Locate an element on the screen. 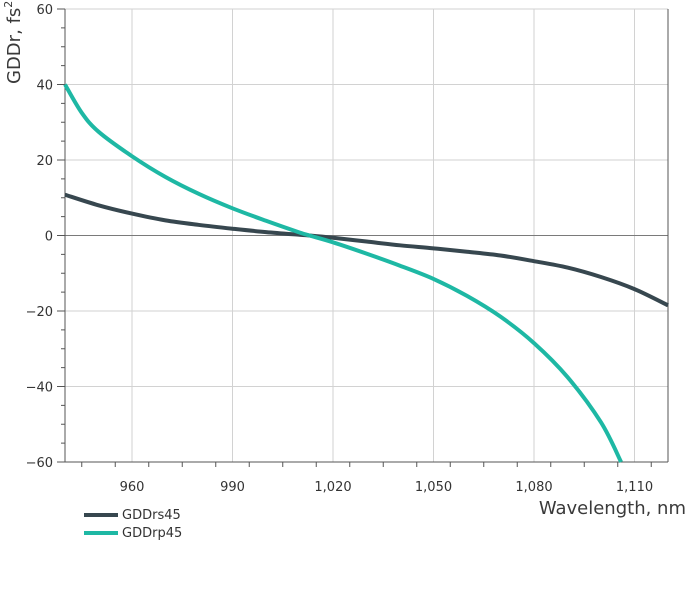 The image size is (686, 600). x-tick-label: 1,020 is located at coordinates (332, 487).